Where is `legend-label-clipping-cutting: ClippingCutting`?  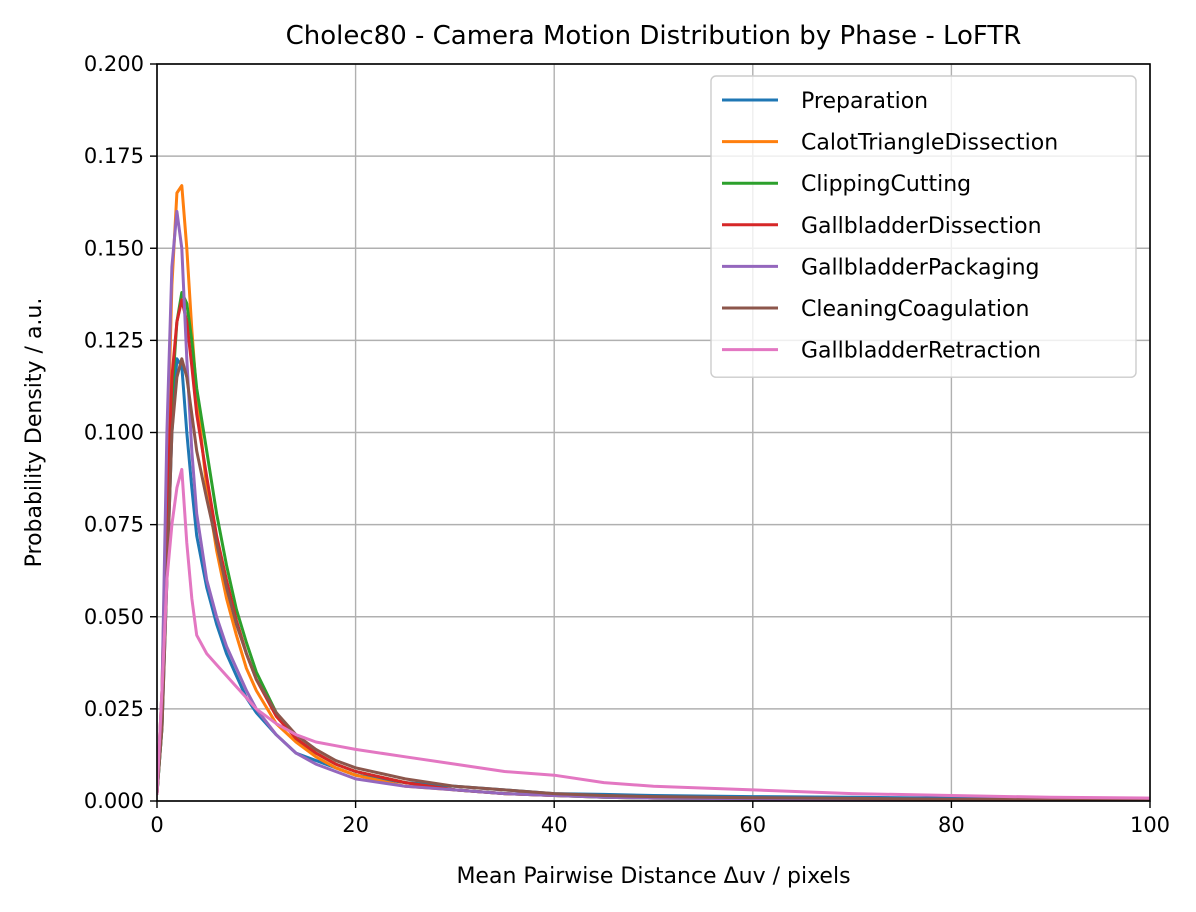
legend-label-clipping-cutting: ClippingCutting is located at coordinates (886, 184).